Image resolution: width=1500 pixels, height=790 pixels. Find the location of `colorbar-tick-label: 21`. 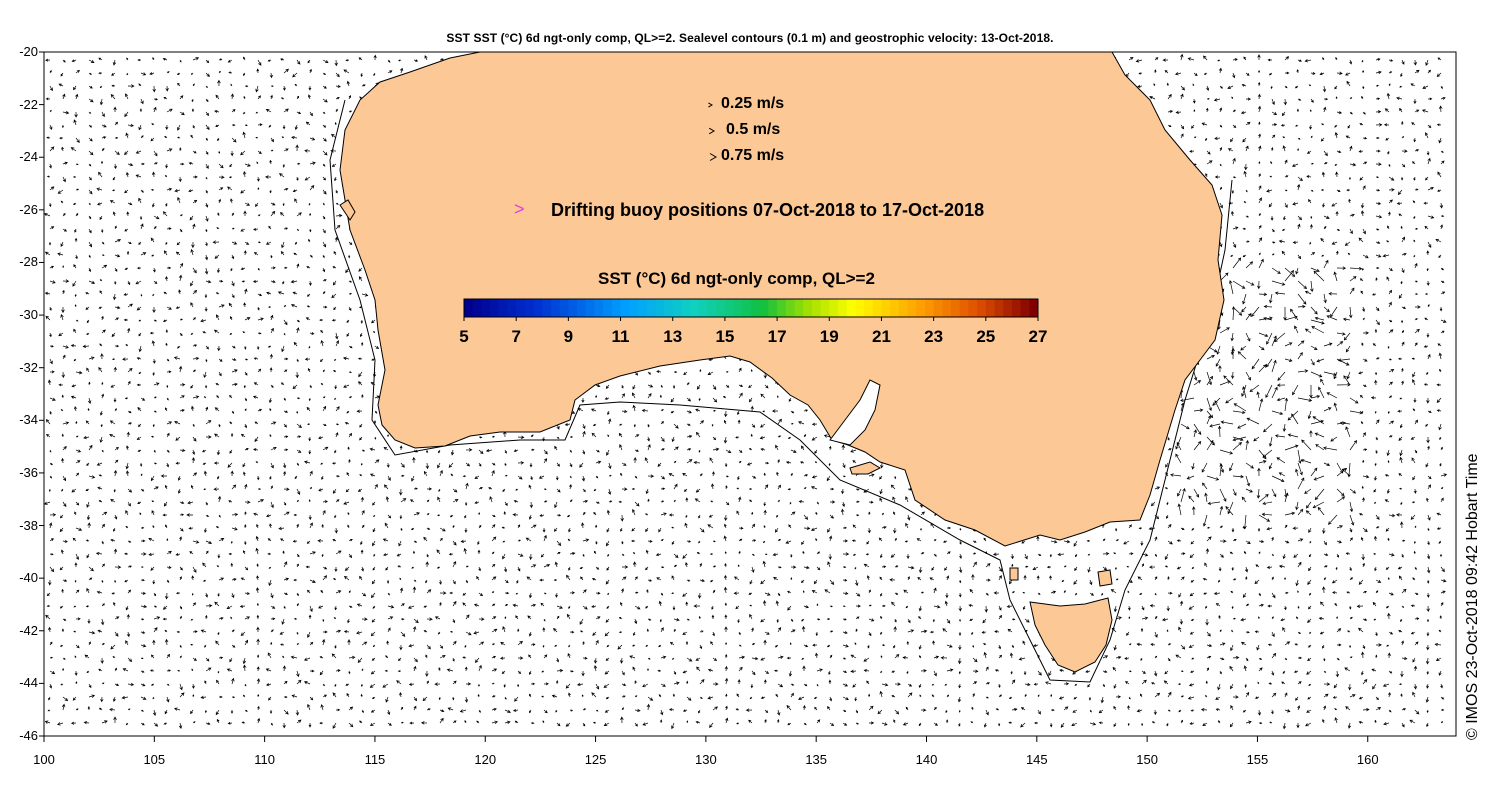

colorbar-tick-label: 21 is located at coordinates (881, 336).